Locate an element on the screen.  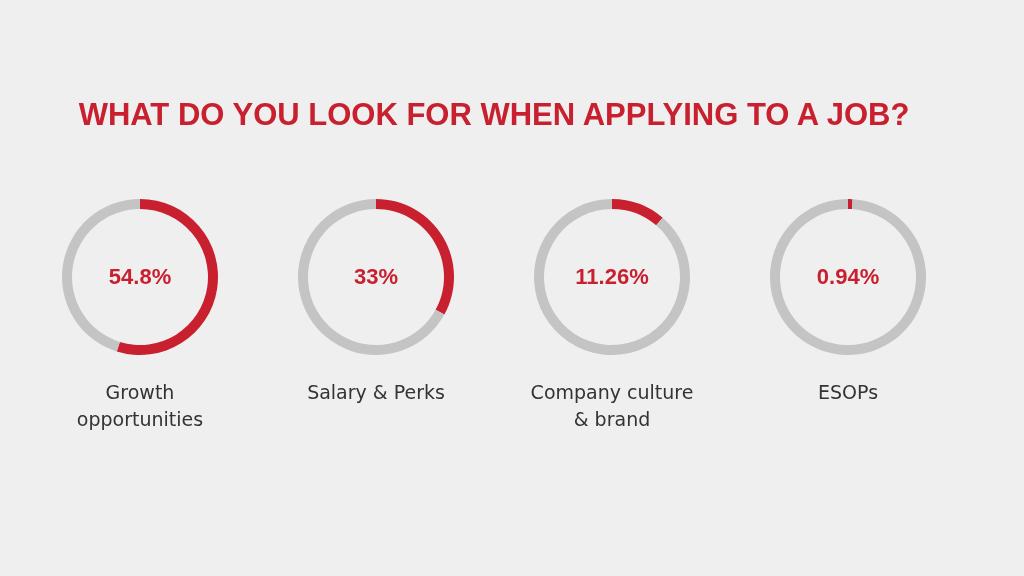
text: ESOPs is located at coordinates (848, 392).